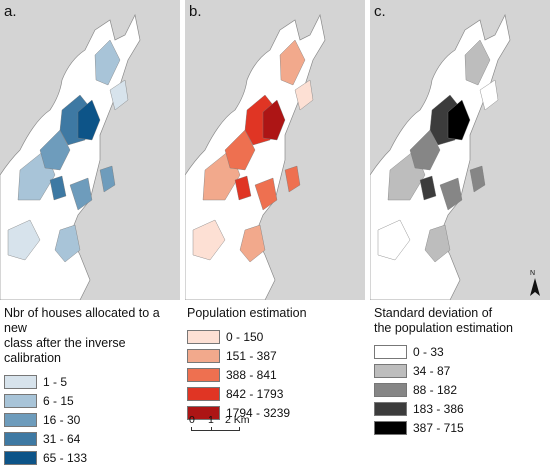 The image size is (550, 467). I want to click on legend-label: 0 - 33, so click(428, 351).